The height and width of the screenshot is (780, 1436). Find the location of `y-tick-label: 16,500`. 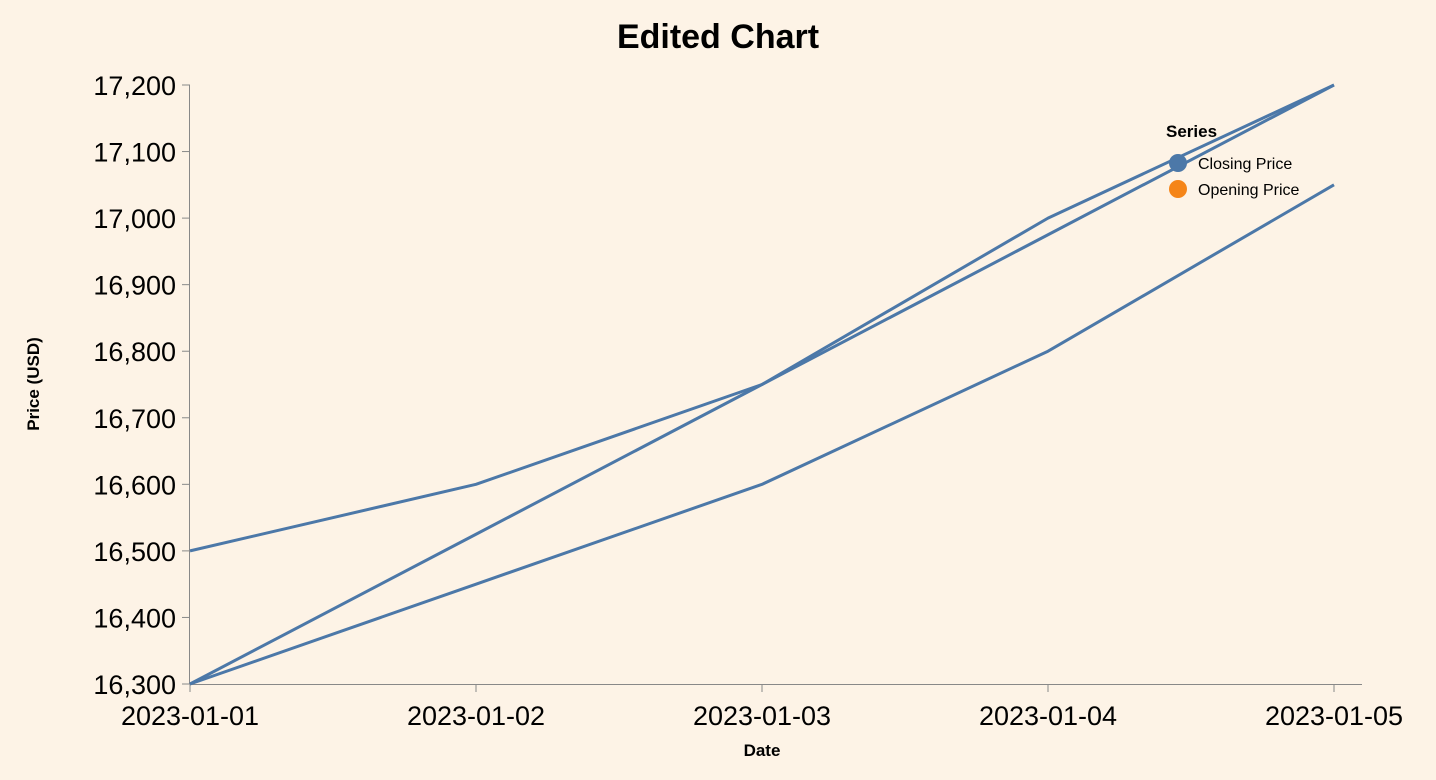

y-tick-label: 16,500 is located at coordinates (134, 552).